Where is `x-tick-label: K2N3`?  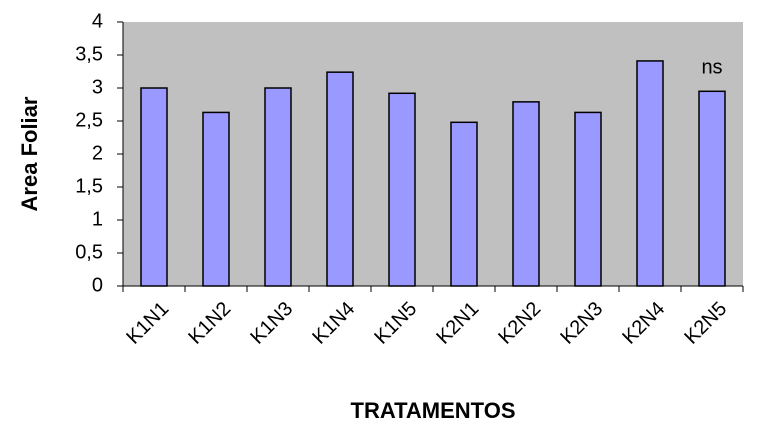 x-tick-label: K2N3 is located at coordinates (581, 323).